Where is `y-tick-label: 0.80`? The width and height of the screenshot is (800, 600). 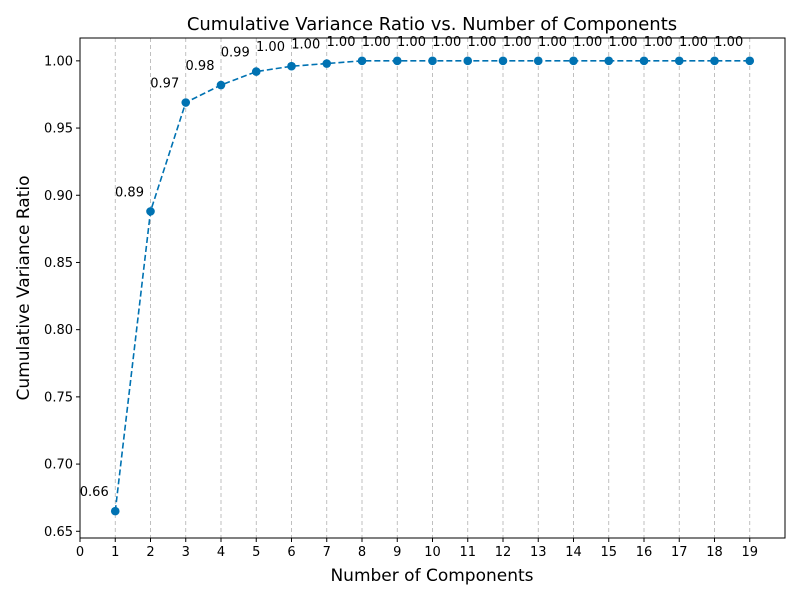
y-tick-label: 0.80 is located at coordinates (58, 330).